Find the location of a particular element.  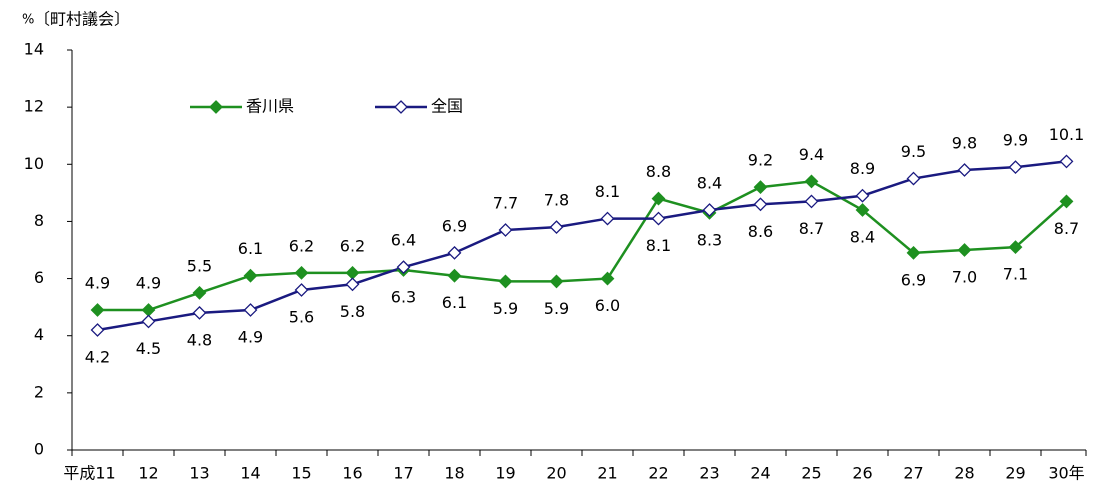

x-tick-label: 24 is located at coordinates (760, 473).